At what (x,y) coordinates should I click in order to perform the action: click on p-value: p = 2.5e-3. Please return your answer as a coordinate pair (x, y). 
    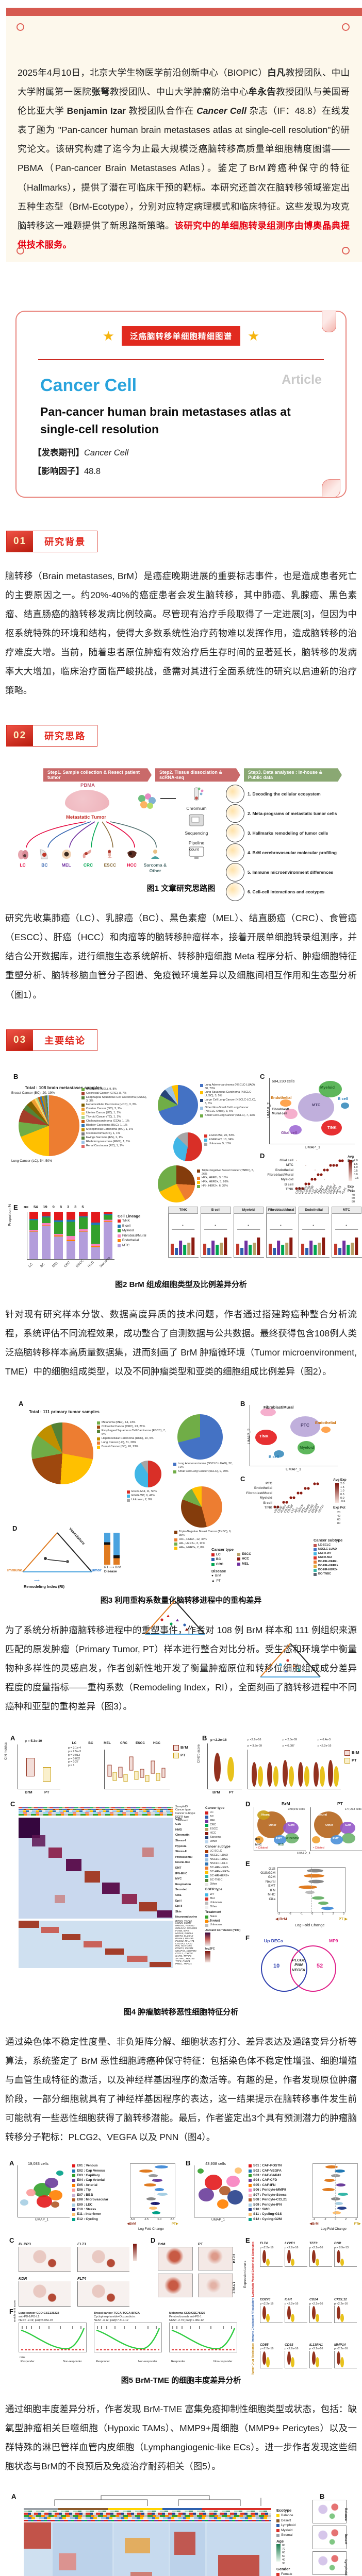
    Looking at the image, I should click on (75, 1751).